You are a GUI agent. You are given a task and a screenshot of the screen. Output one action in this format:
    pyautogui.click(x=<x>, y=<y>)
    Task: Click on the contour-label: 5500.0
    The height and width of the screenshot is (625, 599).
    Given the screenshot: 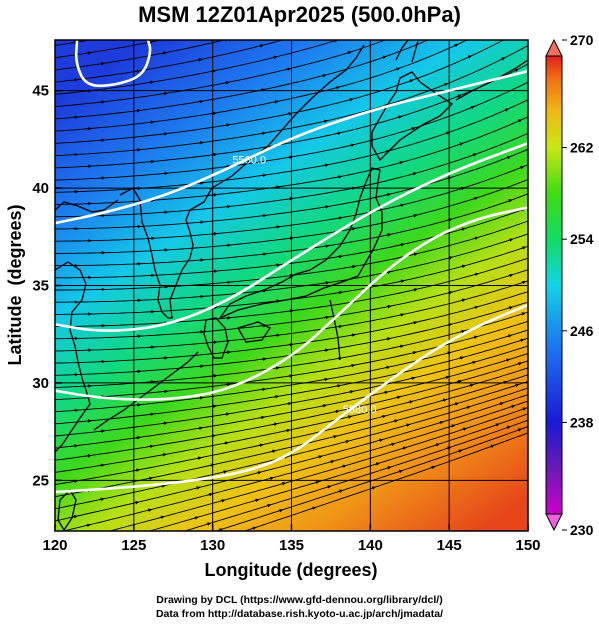 What is the action you would take?
    pyautogui.click(x=249, y=161)
    